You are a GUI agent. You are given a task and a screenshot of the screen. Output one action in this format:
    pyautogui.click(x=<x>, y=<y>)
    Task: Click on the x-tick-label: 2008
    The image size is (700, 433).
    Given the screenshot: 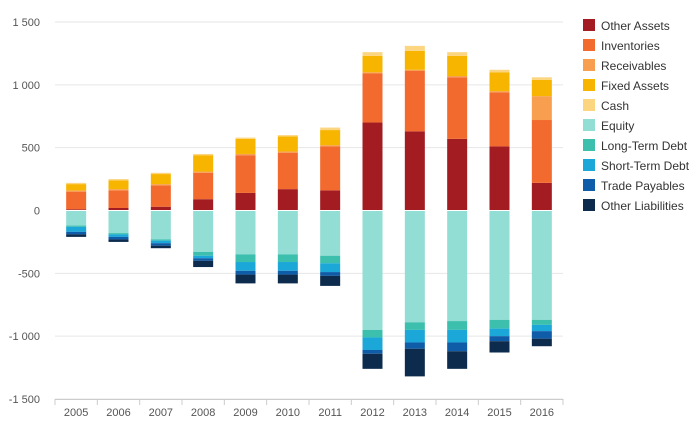 What is the action you would take?
    pyautogui.click(x=203, y=413)
    